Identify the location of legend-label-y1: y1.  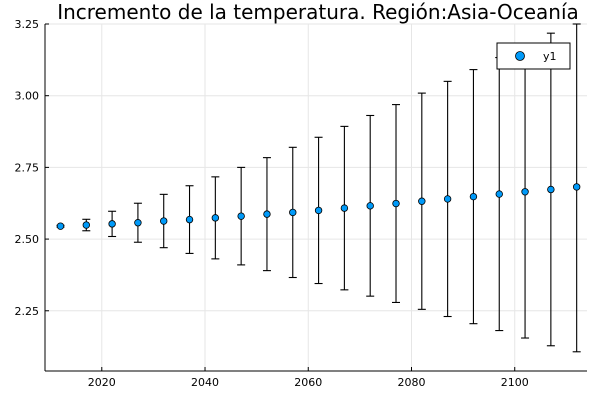
(550, 56).